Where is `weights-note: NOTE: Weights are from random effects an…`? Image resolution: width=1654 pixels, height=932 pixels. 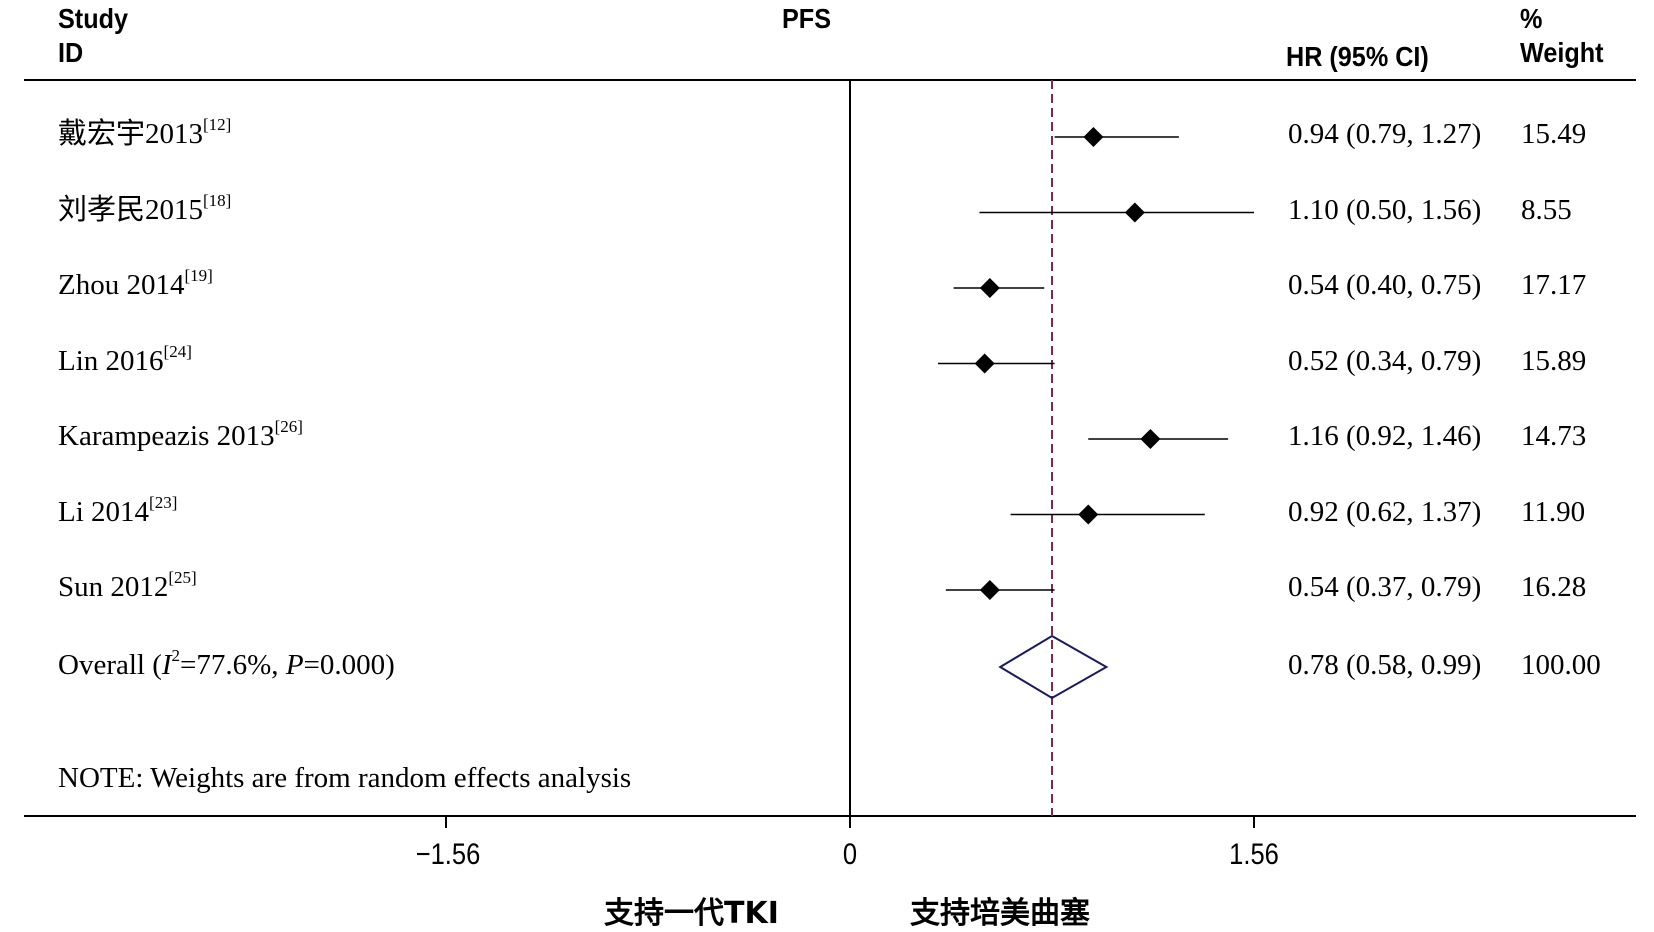 weights-note: NOTE: Weights are from random effects an… is located at coordinates (345, 778).